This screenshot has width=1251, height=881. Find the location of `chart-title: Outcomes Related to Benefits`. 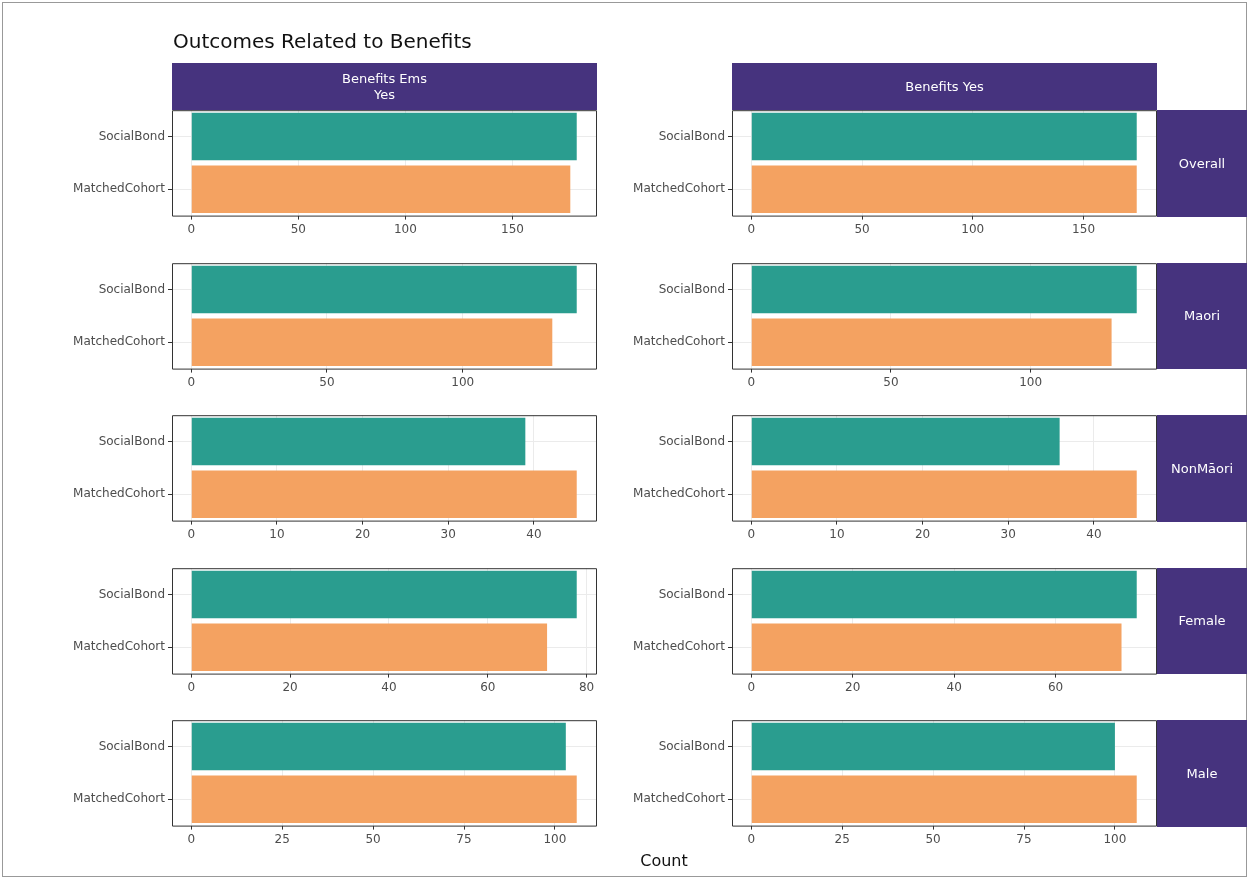

chart-title: Outcomes Related to Benefits is located at coordinates (322, 41).